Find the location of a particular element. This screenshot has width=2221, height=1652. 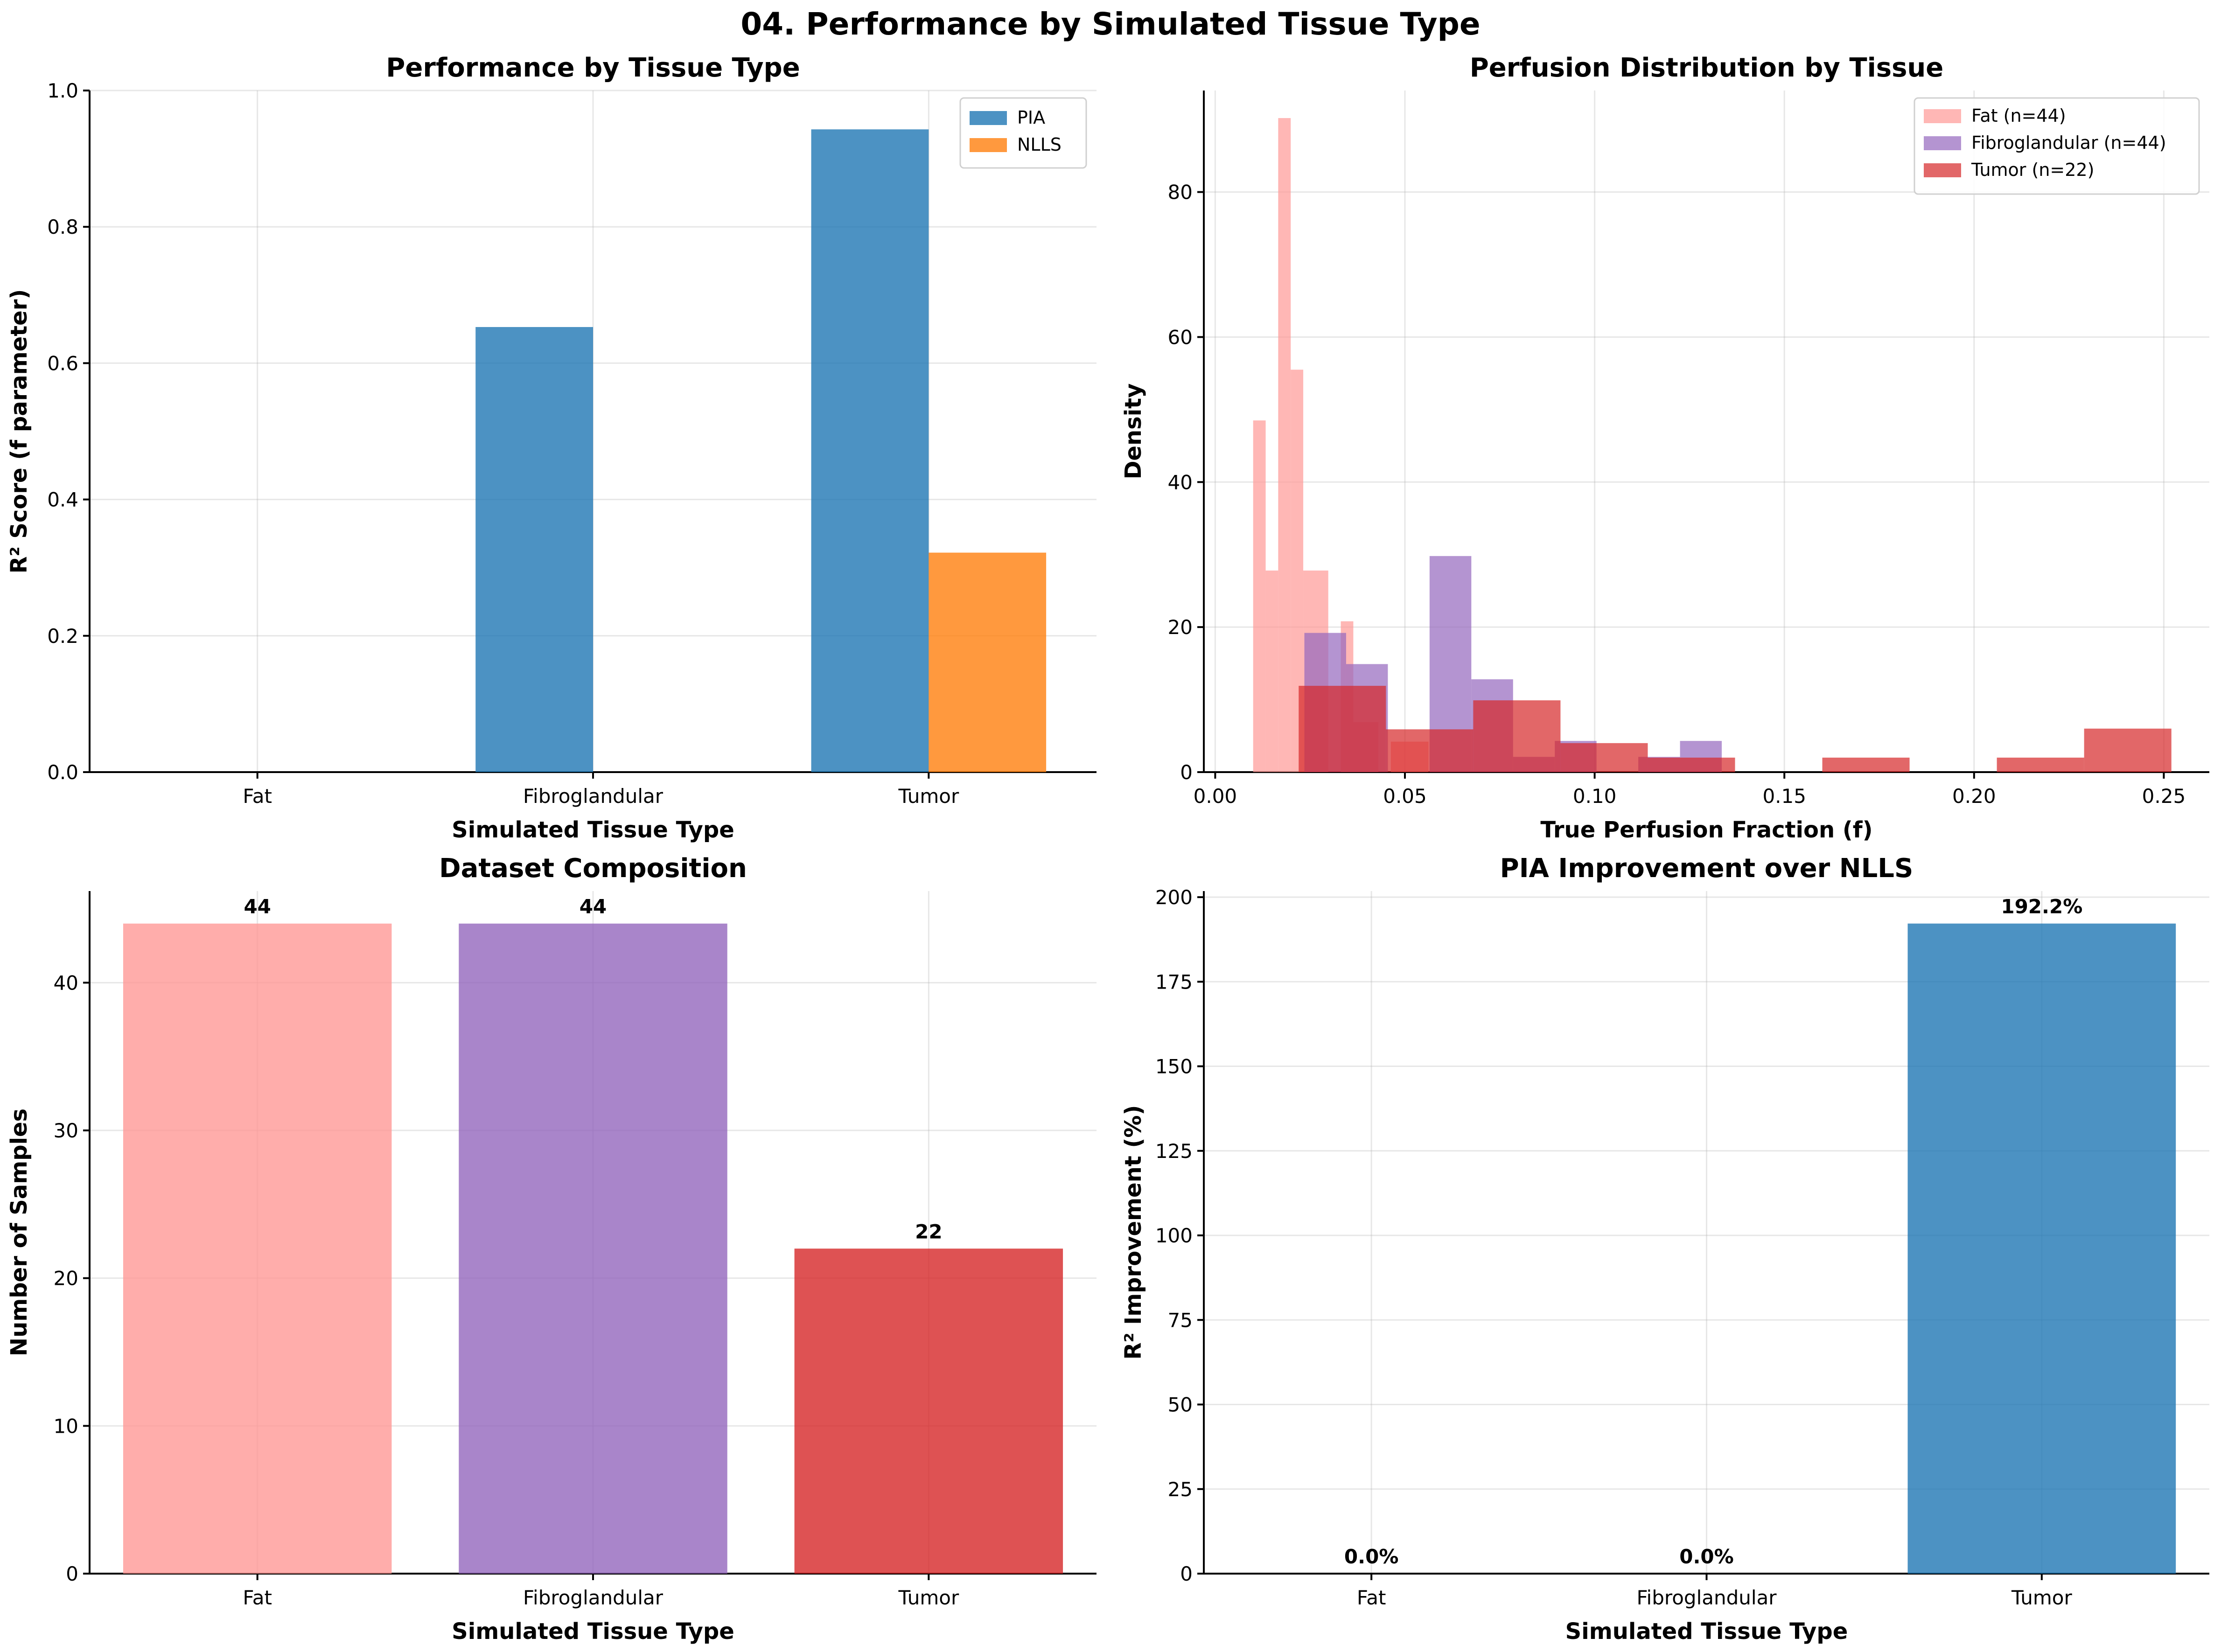

y-tick-label: 80 is located at coordinates (1180, 192).